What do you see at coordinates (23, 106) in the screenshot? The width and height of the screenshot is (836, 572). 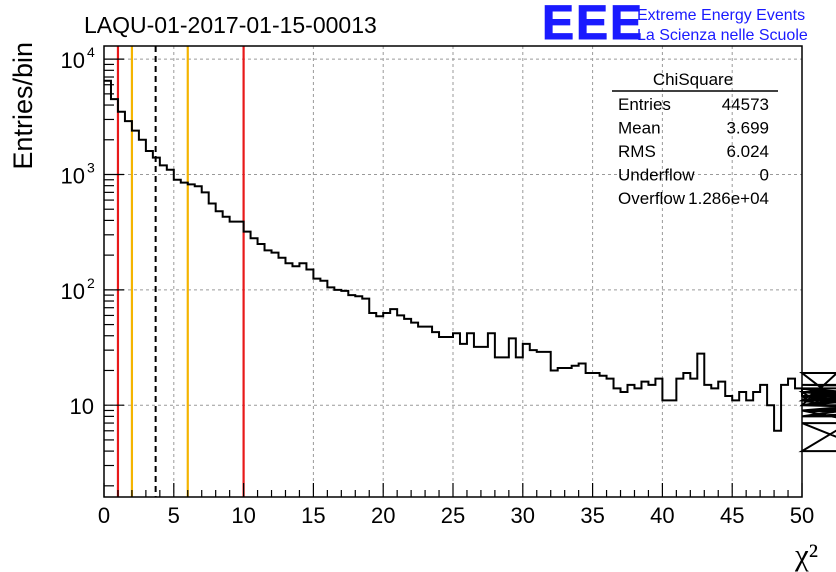 I see `y-axis-label: Entries/bin` at bounding box center [23, 106].